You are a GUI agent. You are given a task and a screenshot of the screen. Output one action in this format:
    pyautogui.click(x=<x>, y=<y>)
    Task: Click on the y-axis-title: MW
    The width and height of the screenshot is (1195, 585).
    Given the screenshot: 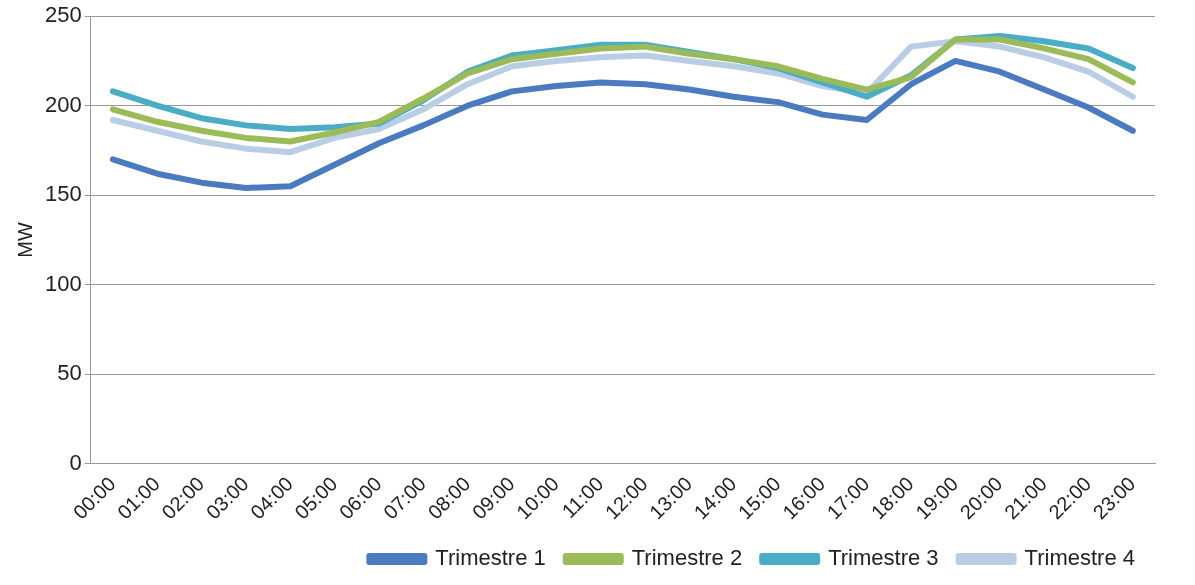 What is the action you would take?
    pyautogui.click(x=24, y=240)
    